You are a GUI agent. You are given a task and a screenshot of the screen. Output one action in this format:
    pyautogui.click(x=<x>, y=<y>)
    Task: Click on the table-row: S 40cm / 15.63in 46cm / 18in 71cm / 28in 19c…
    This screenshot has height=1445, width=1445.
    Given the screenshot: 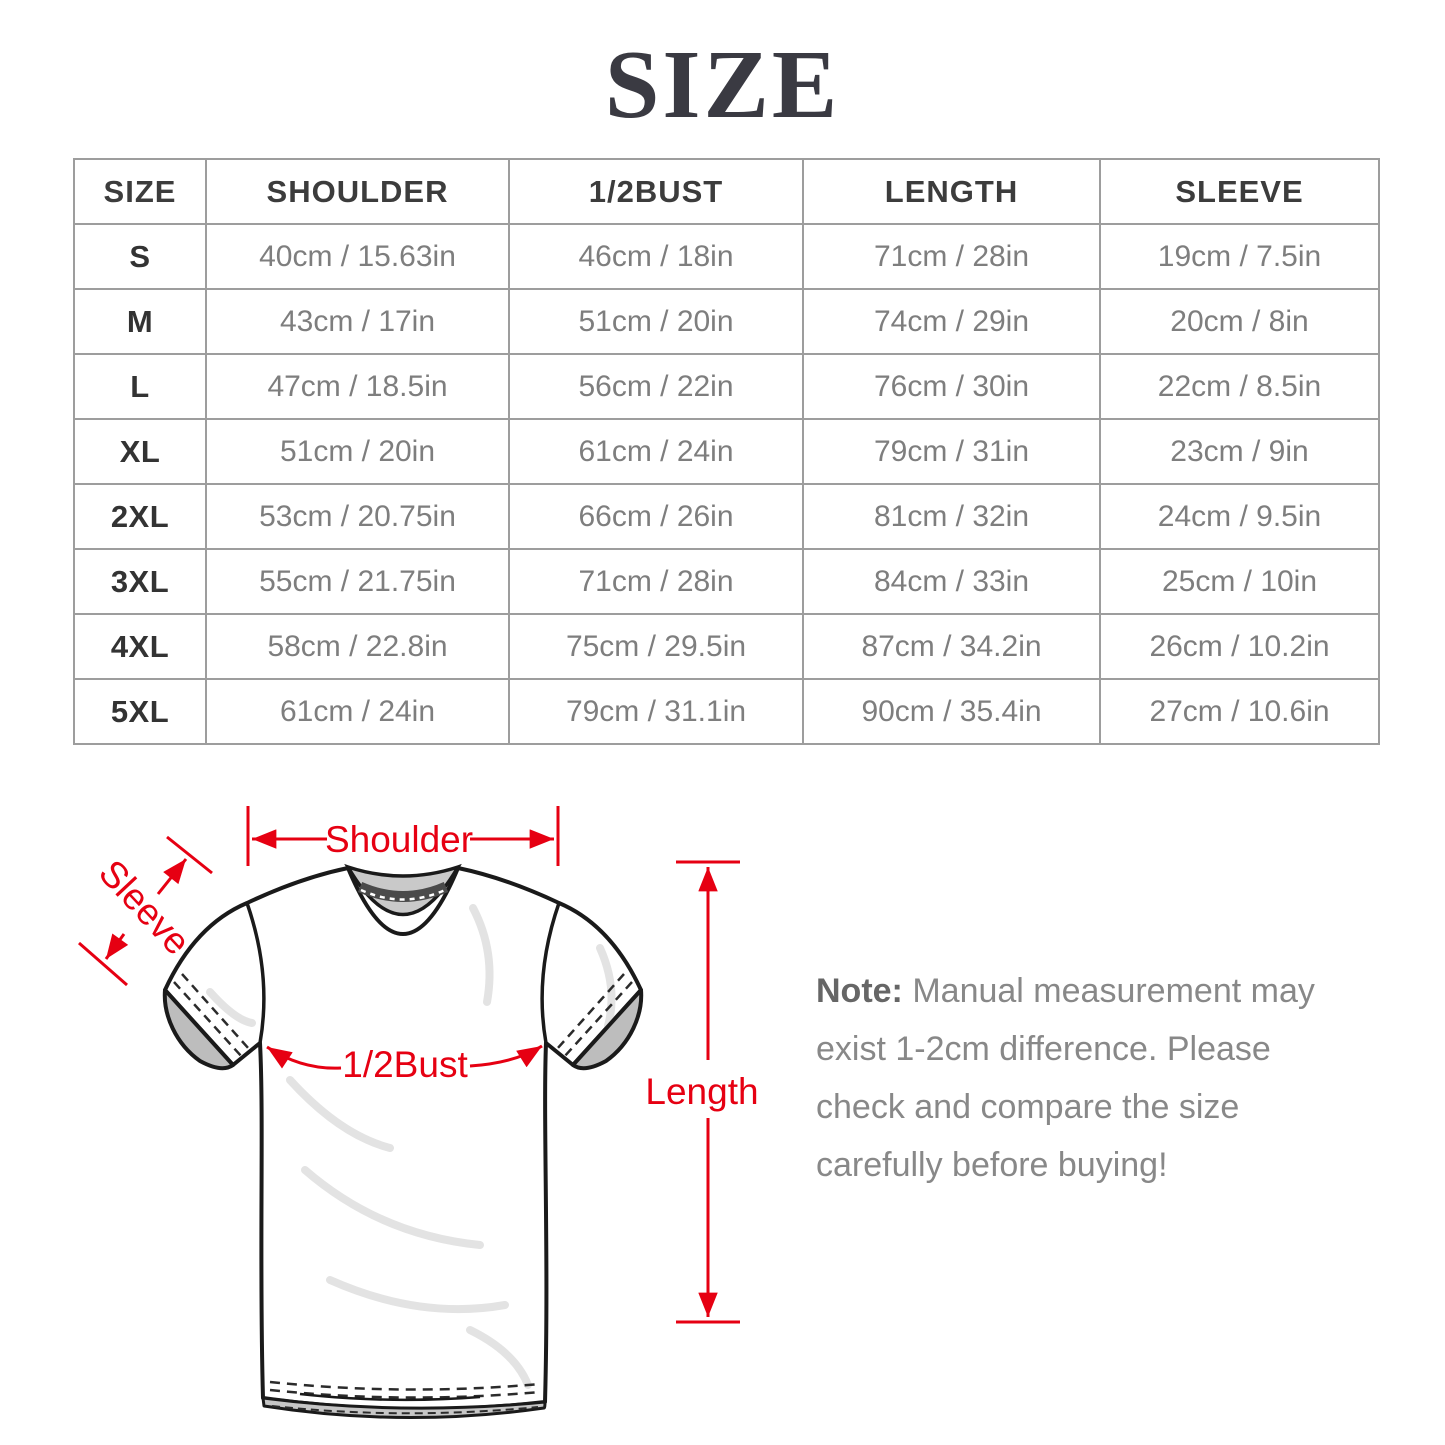 What is the action you would take?
    pyautogui.click(x=726, y=256)
    